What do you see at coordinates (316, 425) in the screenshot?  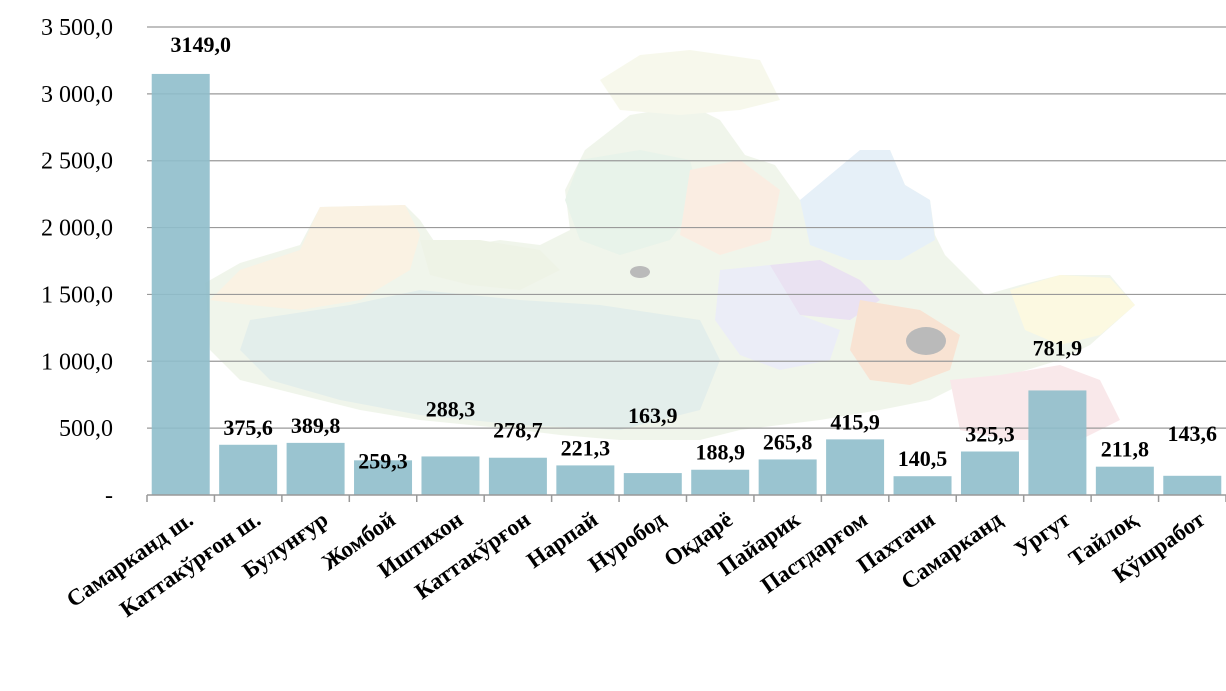 I see `data-label: 389,8` at bounding box center [316, 425].